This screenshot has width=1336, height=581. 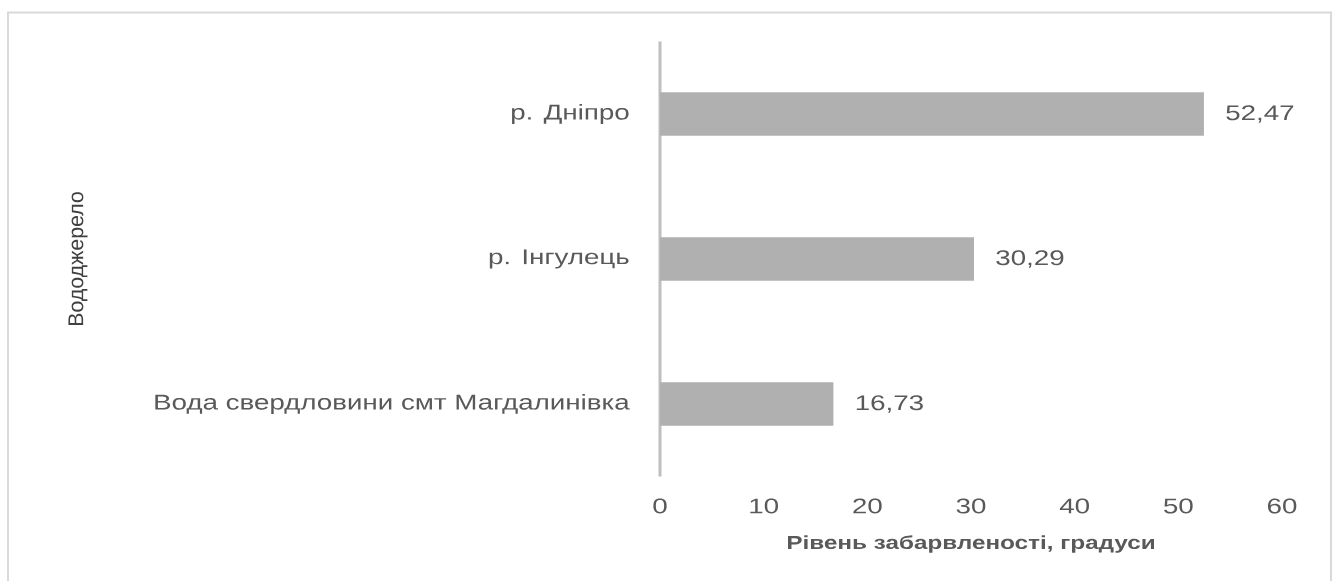 I want to click on data-label: 16,73, so click(x=889, y=404).